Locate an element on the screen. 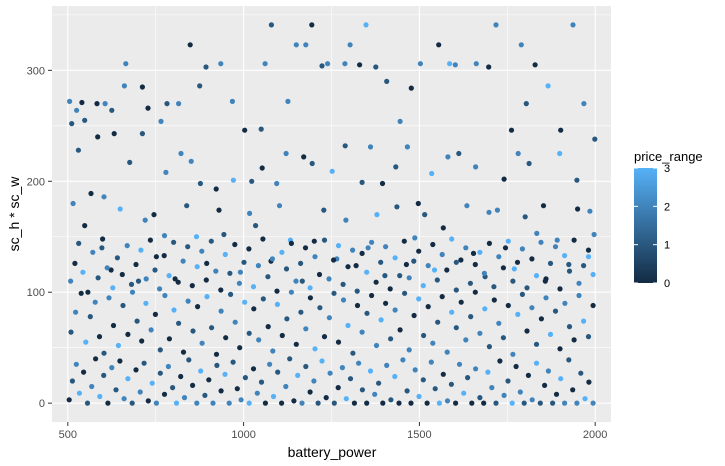 Image resolution: width=725 pixels, height=466 pixels. legend-label: 2 is located at coordinates (667, 207).